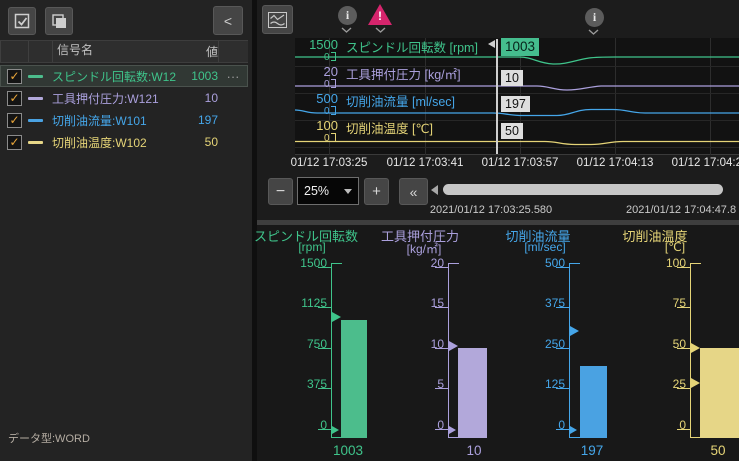  I want to click on time-tick: 01/12 17:03:41, so click(425, 163).